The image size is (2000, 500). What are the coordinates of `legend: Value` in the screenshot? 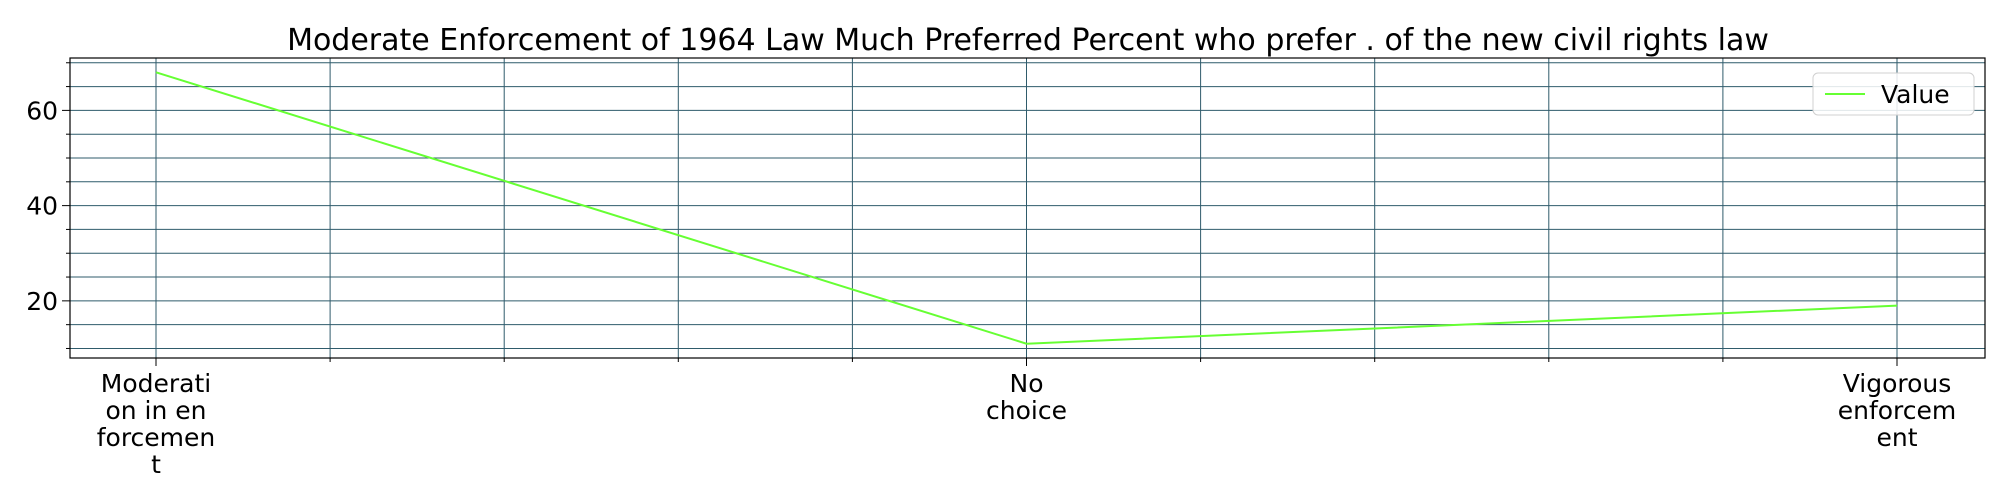 It's located at (1893, 94).